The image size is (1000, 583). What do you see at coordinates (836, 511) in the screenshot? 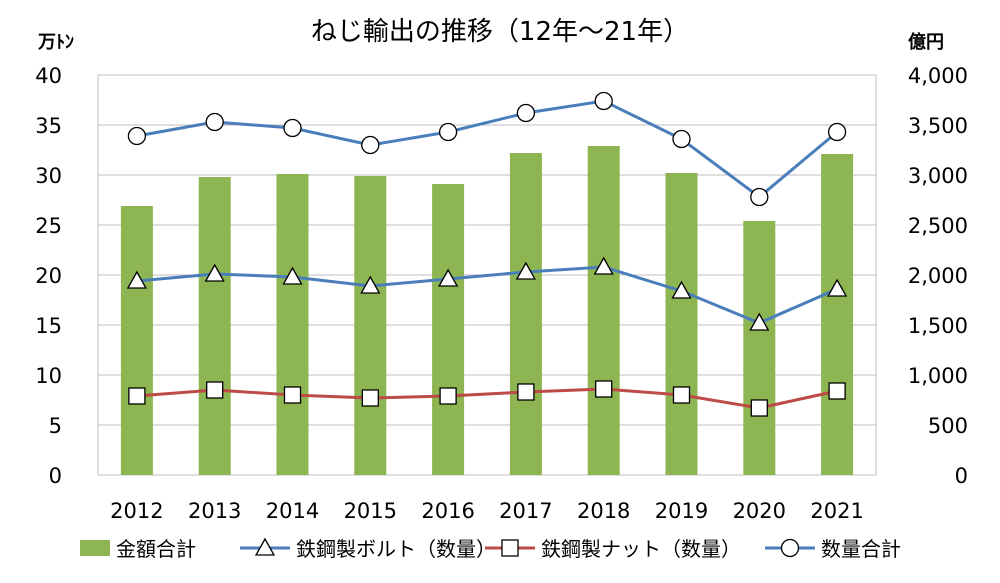
I see `x-tick-label: 2021` at bounding box center [836, 511].